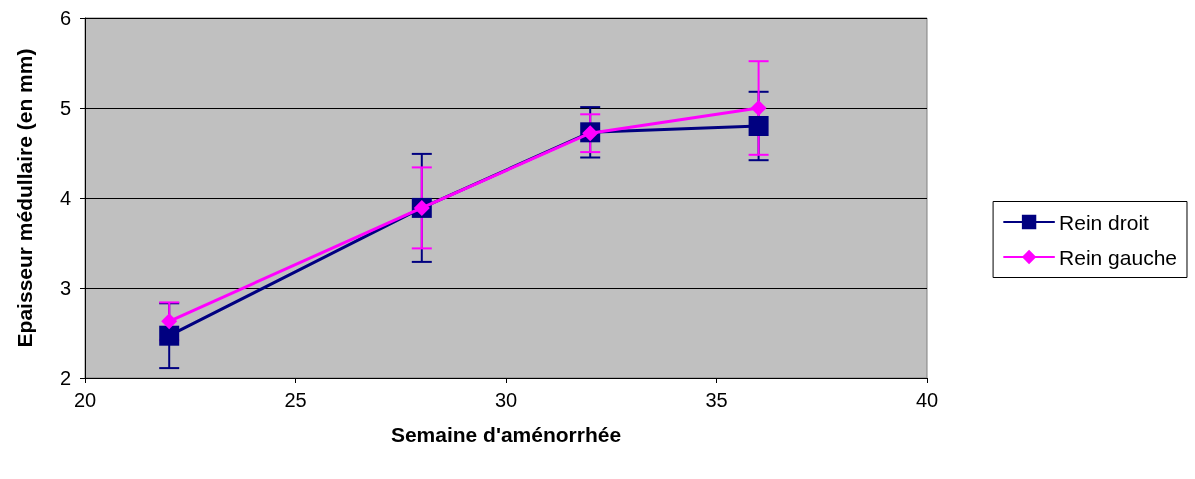 Image resolution: width=1195 pixels, height=479 pixels. What do you see at coordinates (927, 400) in the screenshot?
I see `x-tick-label: 40` at bounding box center [927, 400].